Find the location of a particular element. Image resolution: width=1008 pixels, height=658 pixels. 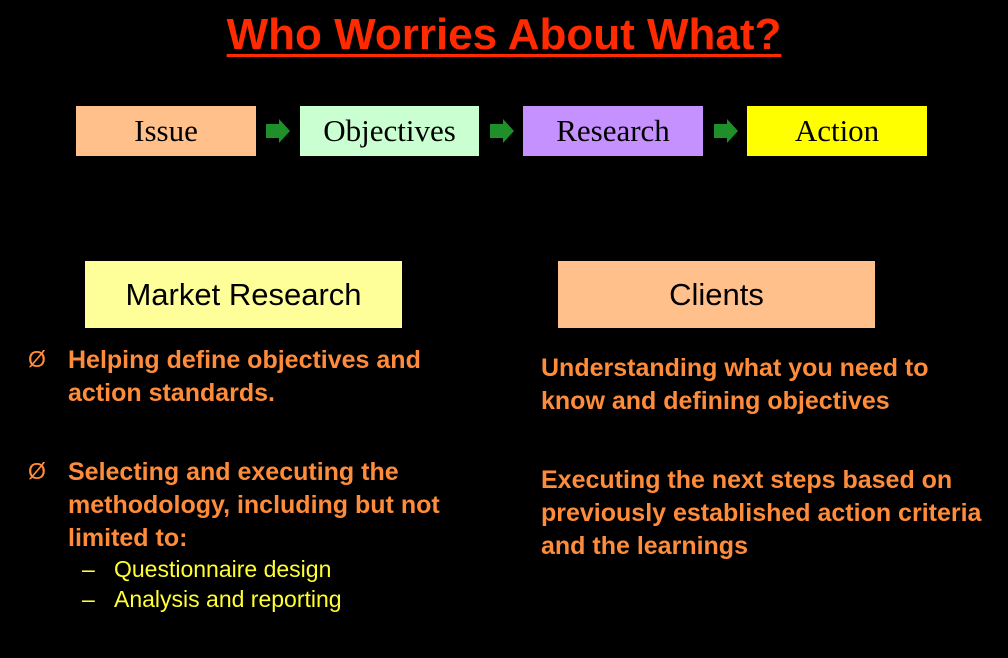

sub-item-label: Questionnaire design is located at coordinates (223, 569).